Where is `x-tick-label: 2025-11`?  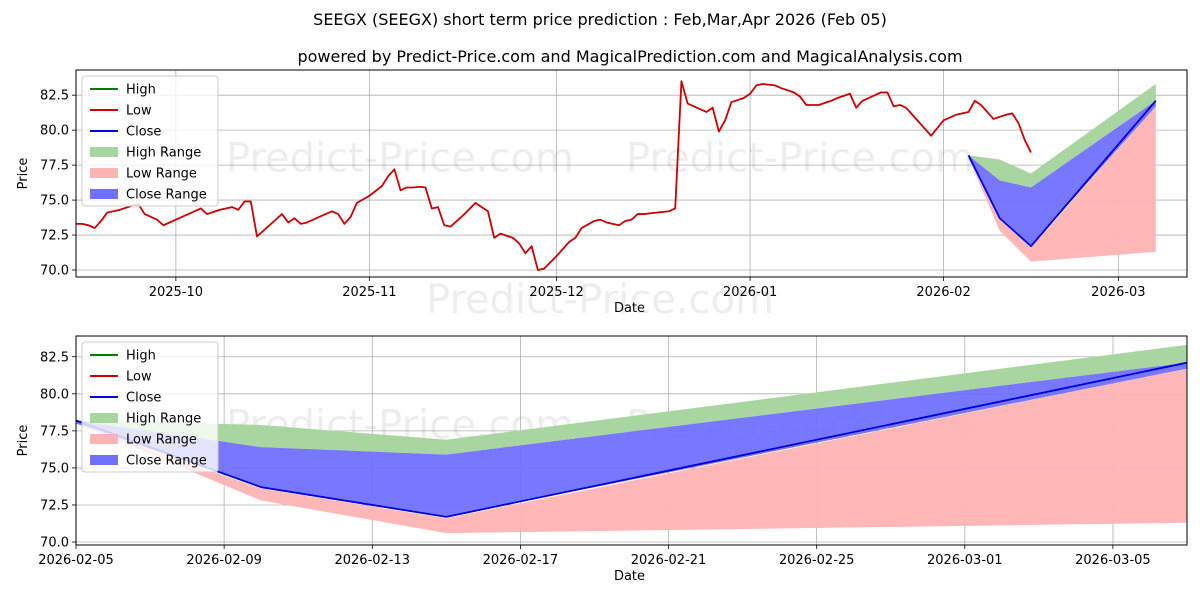
x-tick-label: 2025-11 is located at coordinates (369, 292).